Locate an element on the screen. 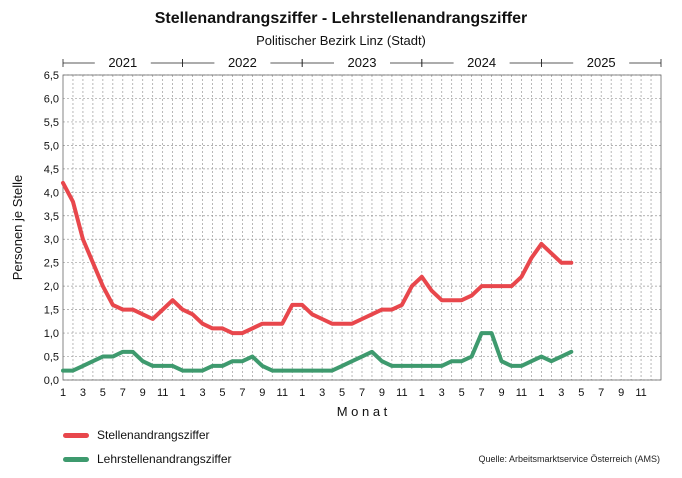 The image size is (682, 478). year-label: 2024 is located at coordinates (481, 62).